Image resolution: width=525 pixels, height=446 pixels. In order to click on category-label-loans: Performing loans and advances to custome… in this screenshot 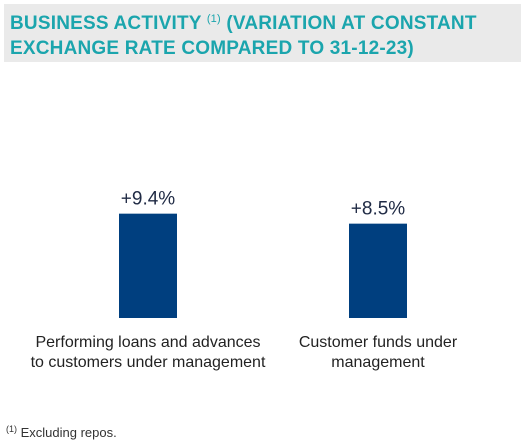, I will do `click(148, 352)`.